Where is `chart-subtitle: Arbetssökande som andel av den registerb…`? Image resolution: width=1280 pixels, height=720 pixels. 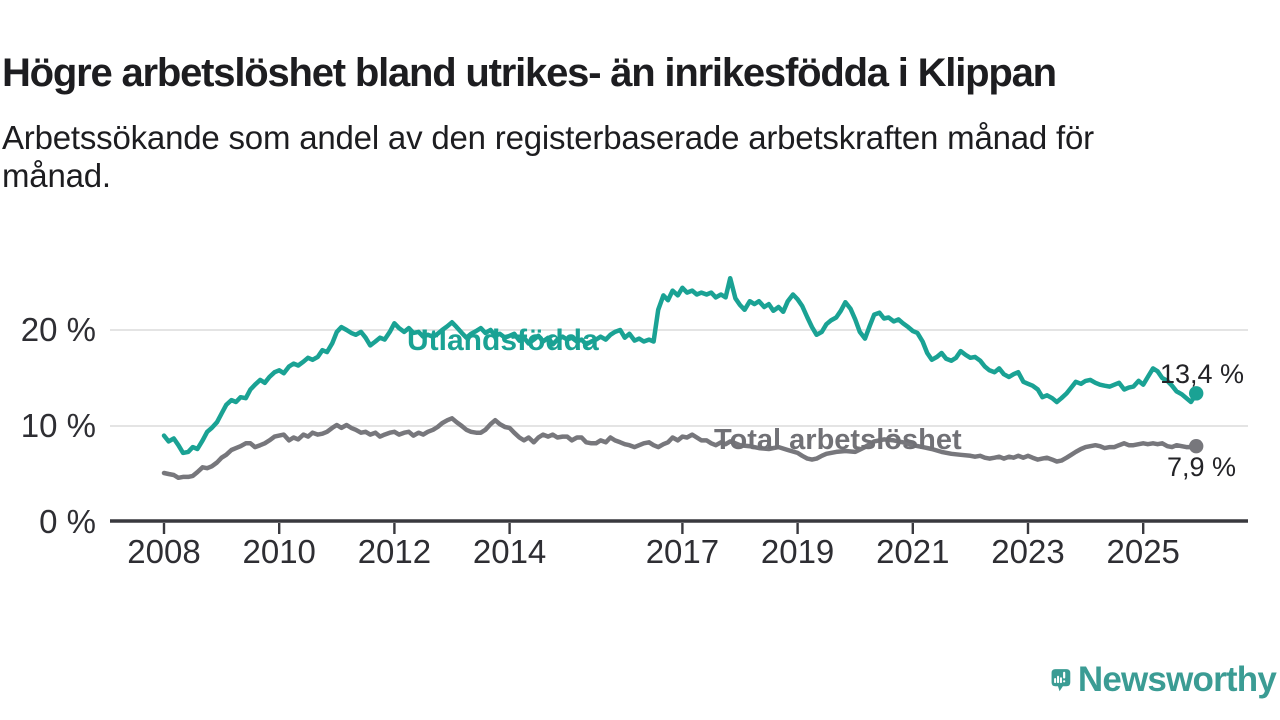 chart-subtitle: Arbetssökande som andel av den registerb… is located at coordinates (612, 157).